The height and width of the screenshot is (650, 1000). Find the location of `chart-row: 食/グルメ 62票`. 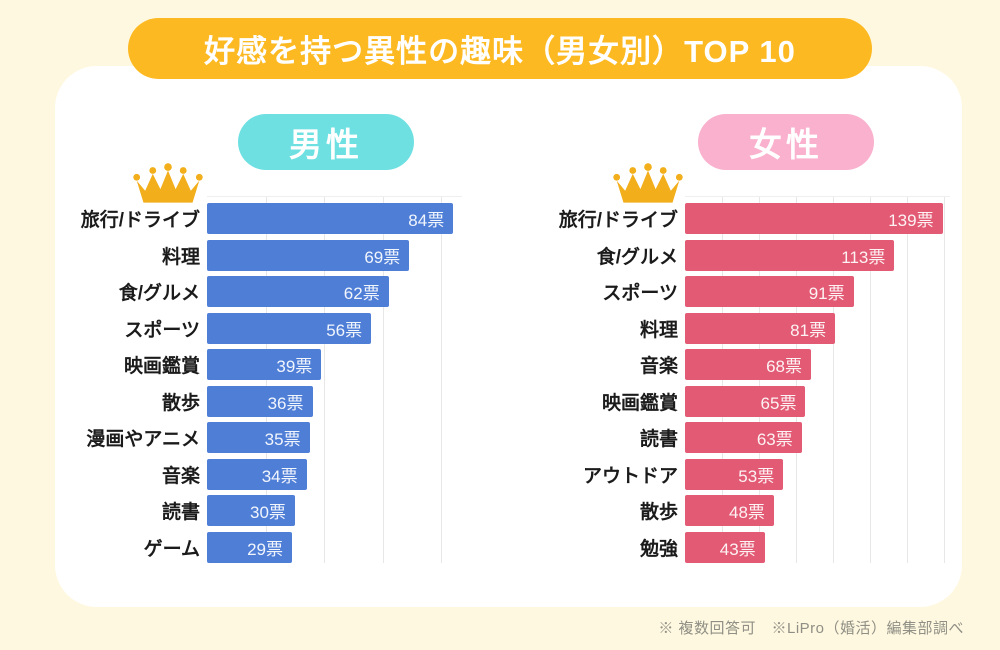

chart-row: 食/グルメ 62票 is located at coordinates (261, 292).